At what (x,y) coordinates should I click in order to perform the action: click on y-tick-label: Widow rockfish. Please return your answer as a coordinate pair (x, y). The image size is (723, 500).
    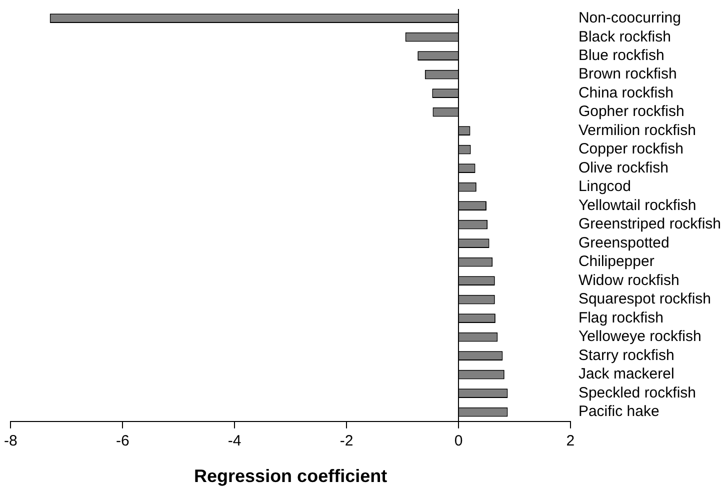
    Looking at the image, I should click on (629, 280).